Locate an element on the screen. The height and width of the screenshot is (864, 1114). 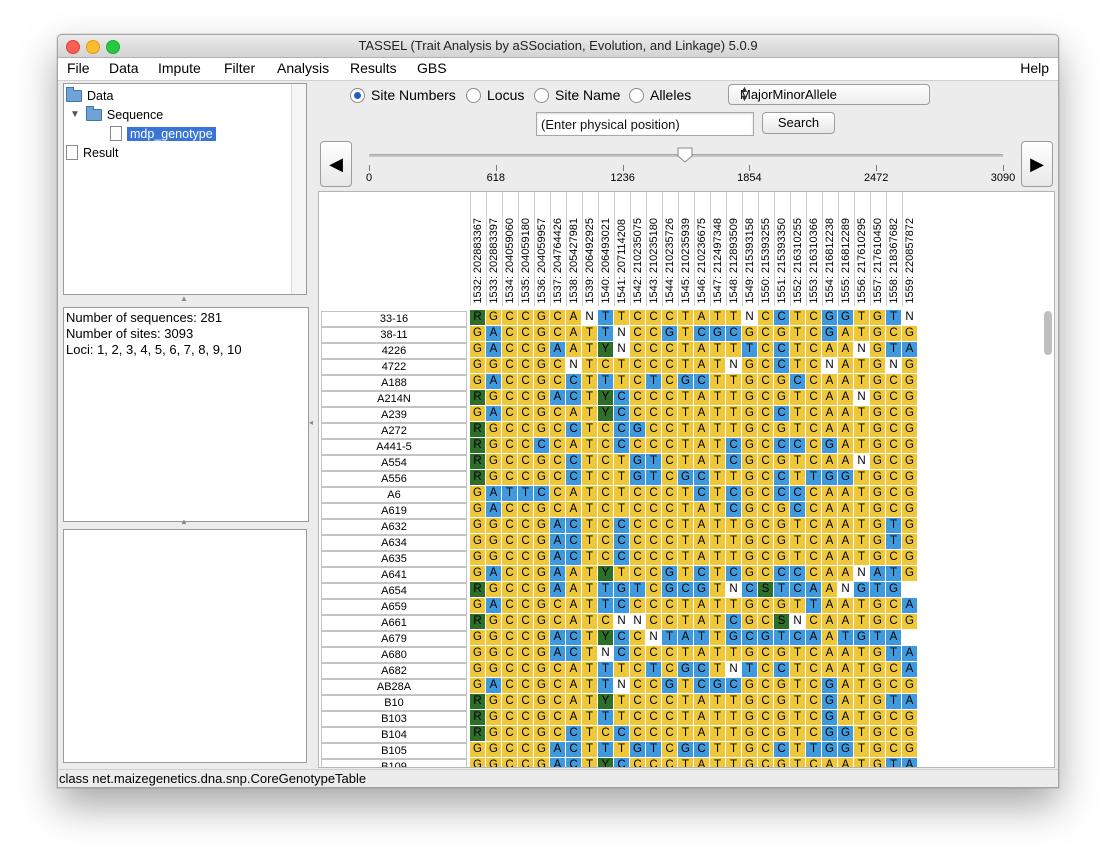
site-column-header: 1535: 204059180 is located at coordinates (526, 249).